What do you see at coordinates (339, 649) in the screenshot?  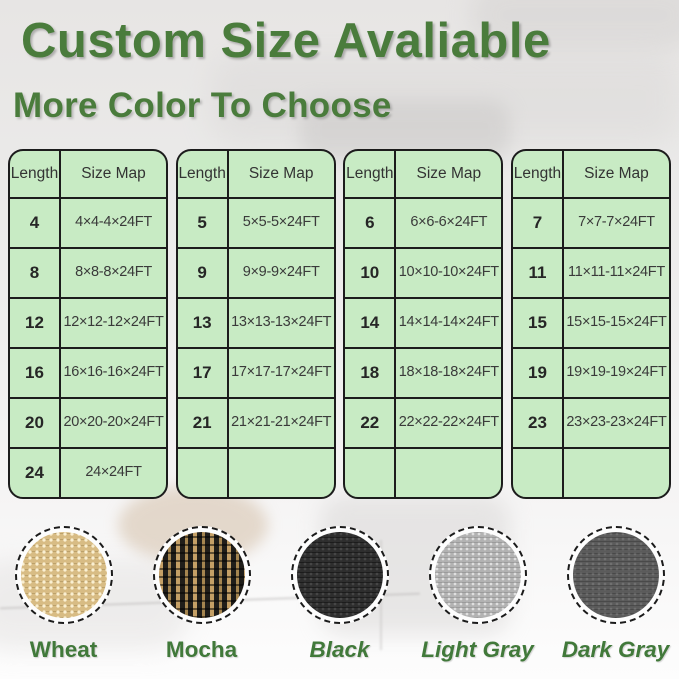 I see `swatch-color-label: Black` at bounding box center [339, 649].